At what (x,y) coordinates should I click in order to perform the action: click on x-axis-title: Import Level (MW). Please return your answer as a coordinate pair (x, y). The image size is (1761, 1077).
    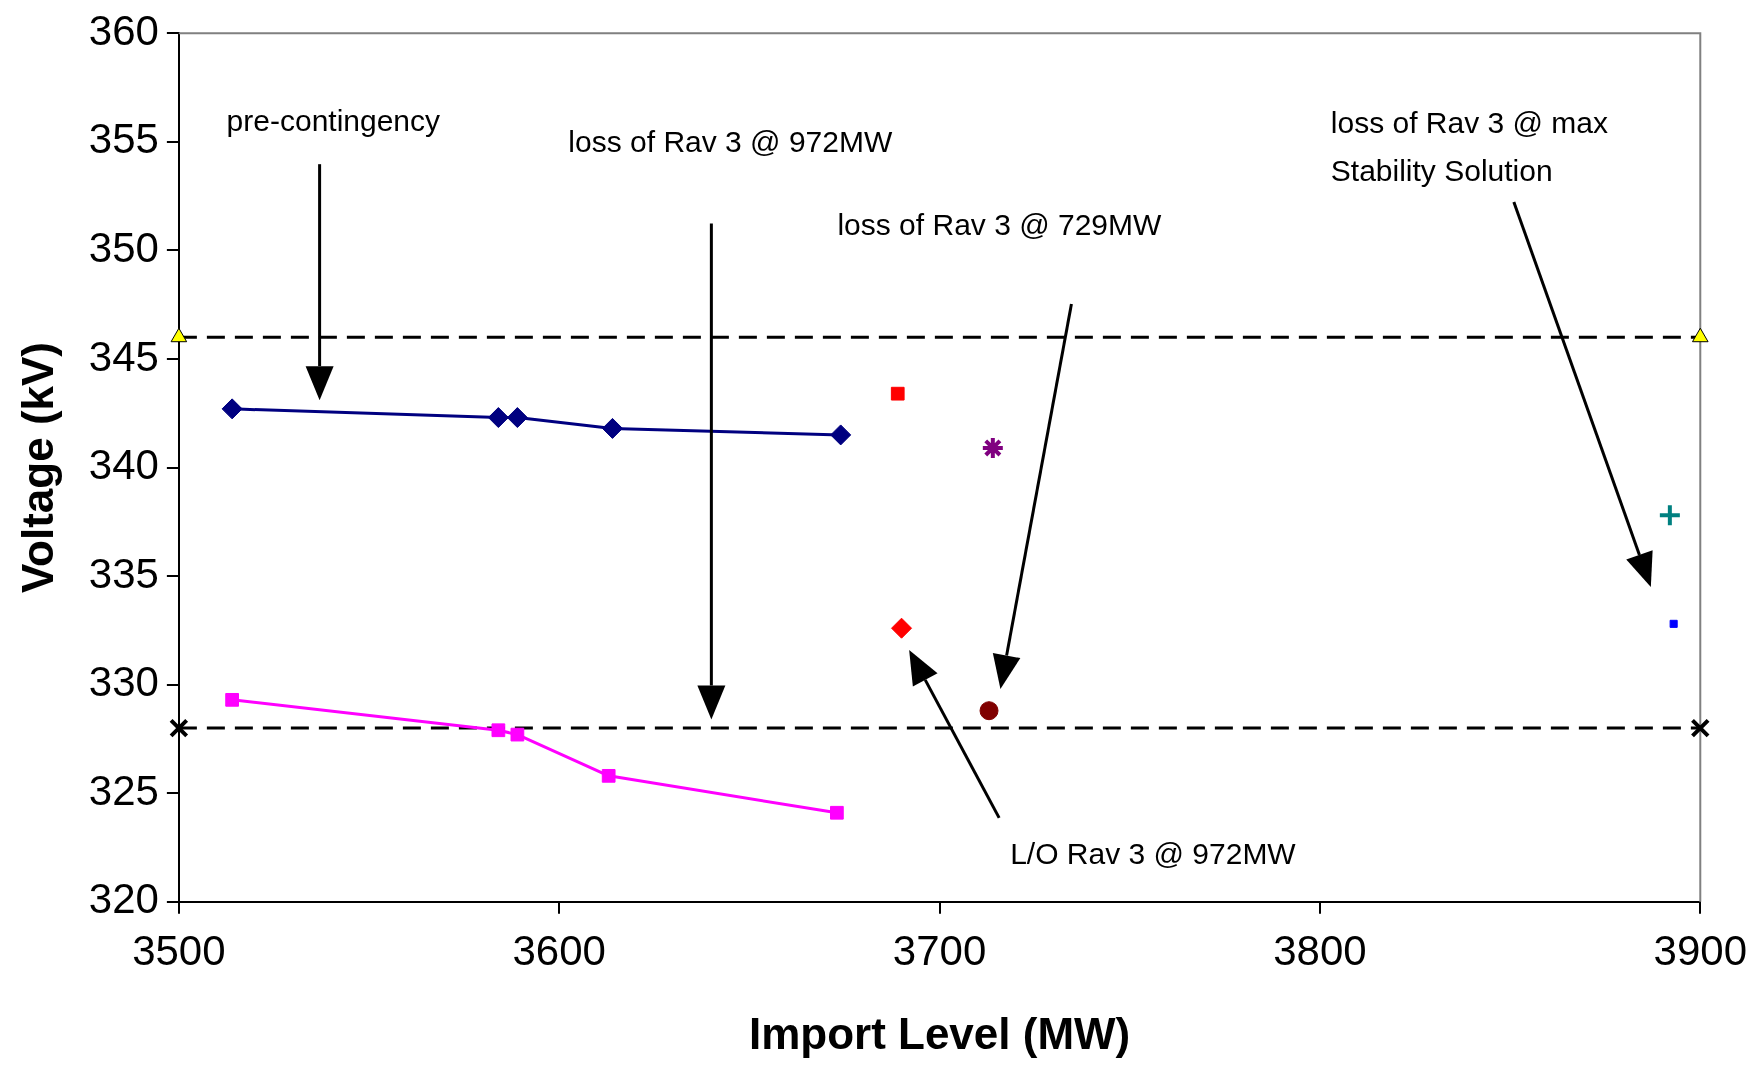
    Looking at the image, I should click on (939, 1033).